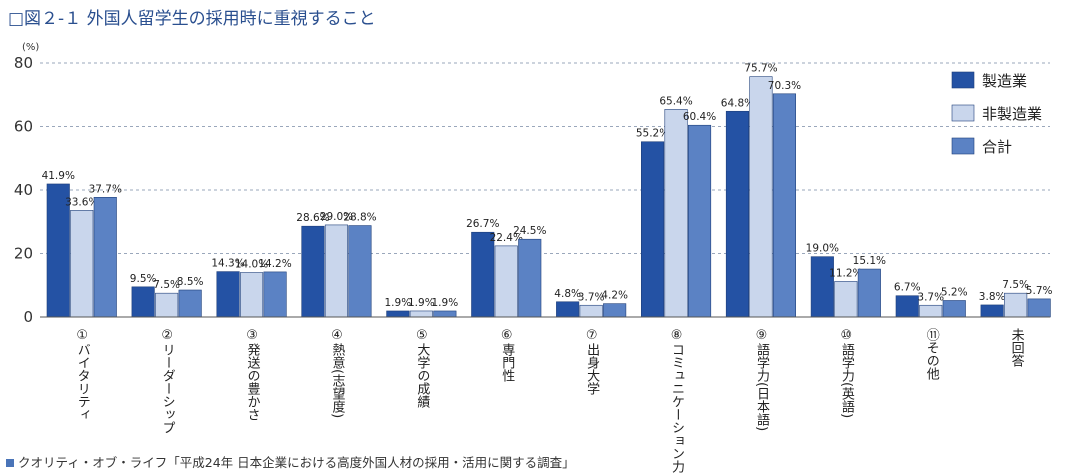 The height and width of the screenshot is (474, 1080). I want to click on category-label: ⑦出身大学, so click(592, 361).